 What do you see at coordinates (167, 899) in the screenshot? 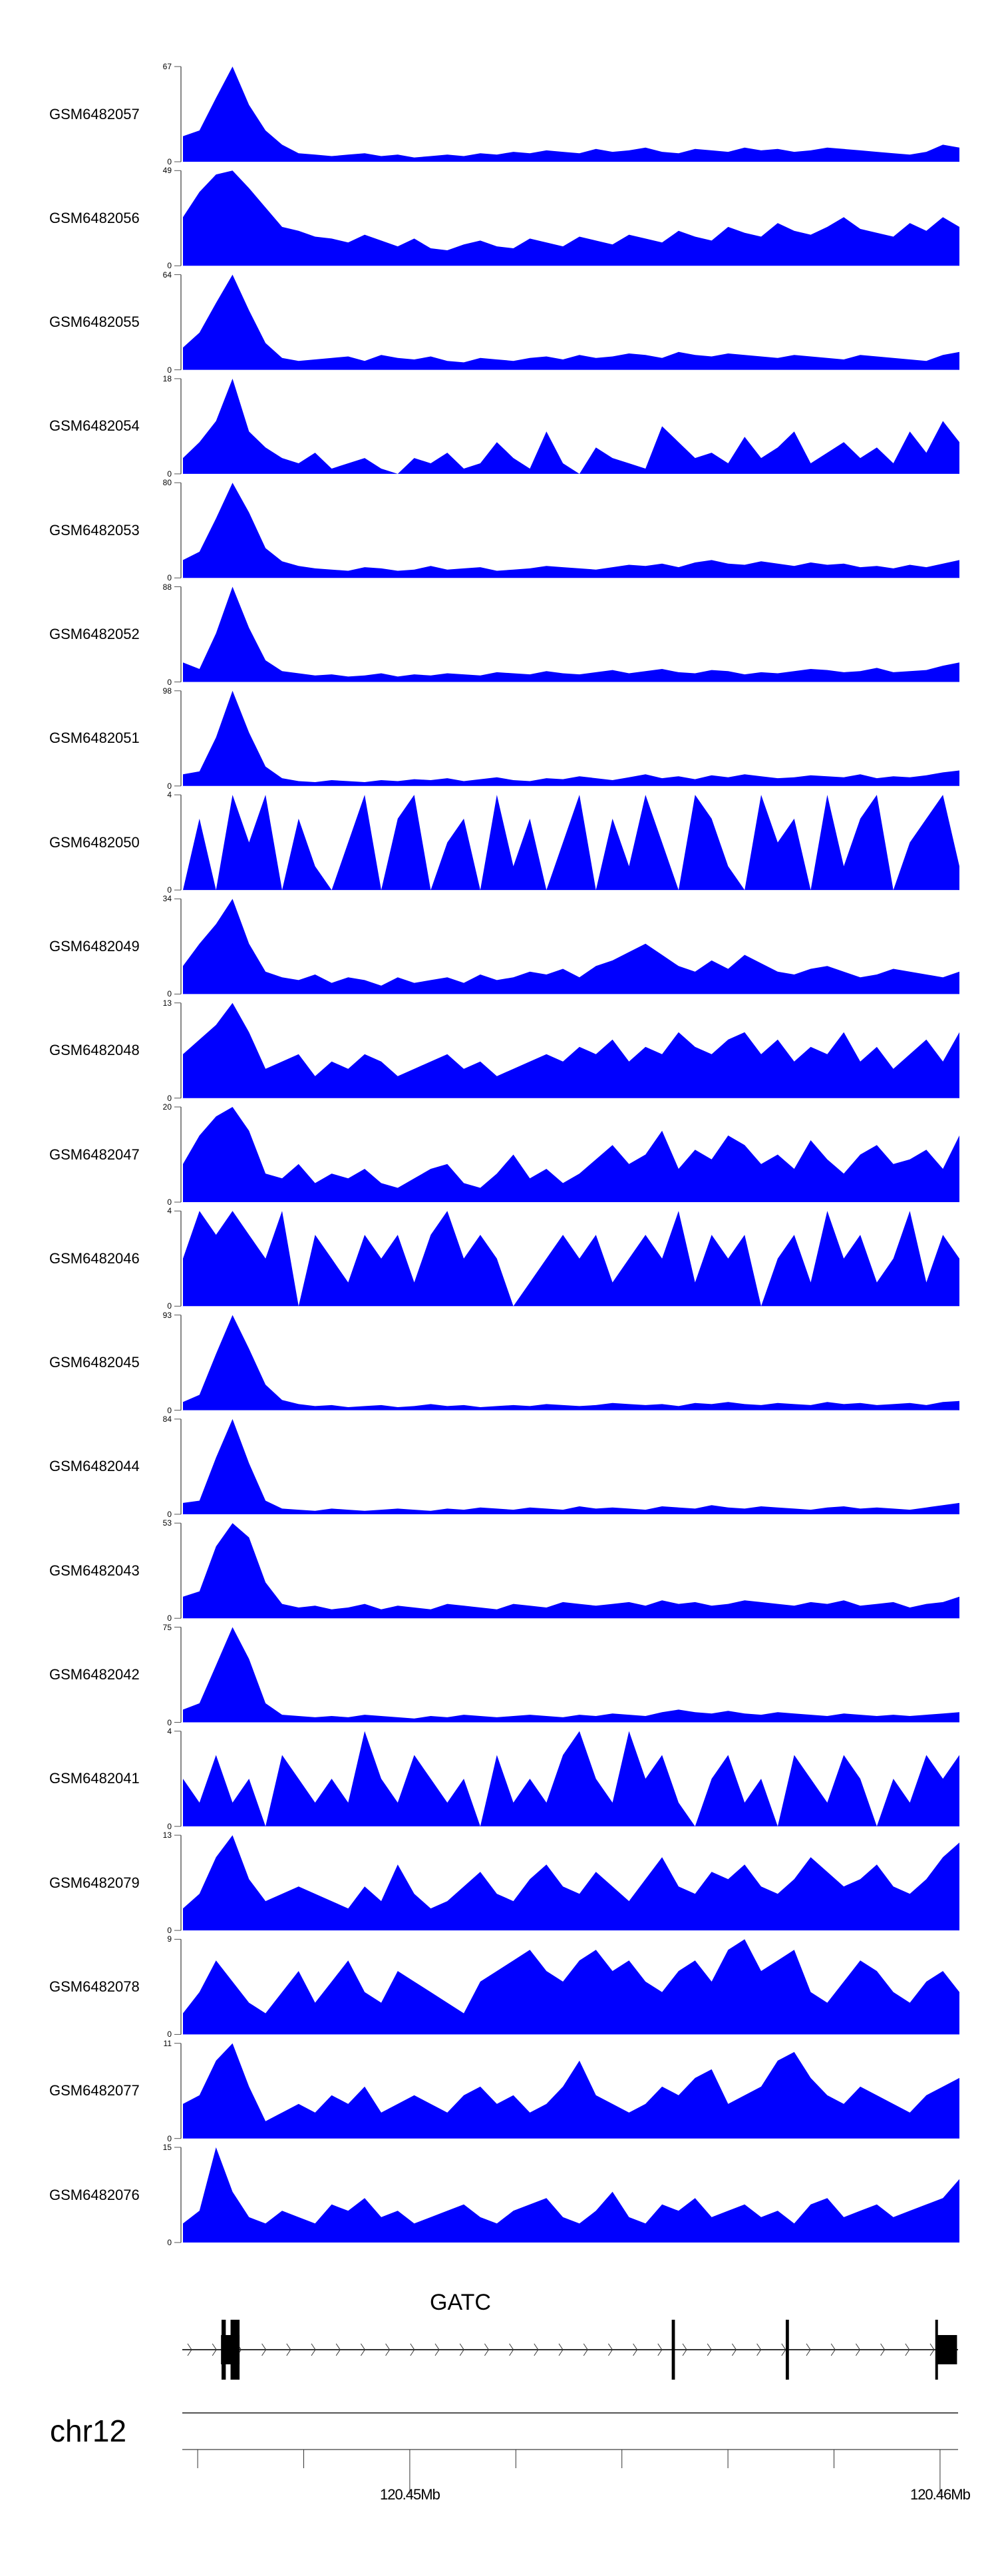
I see `y-tick-label-max: 34` at bounding box center [167, 899].